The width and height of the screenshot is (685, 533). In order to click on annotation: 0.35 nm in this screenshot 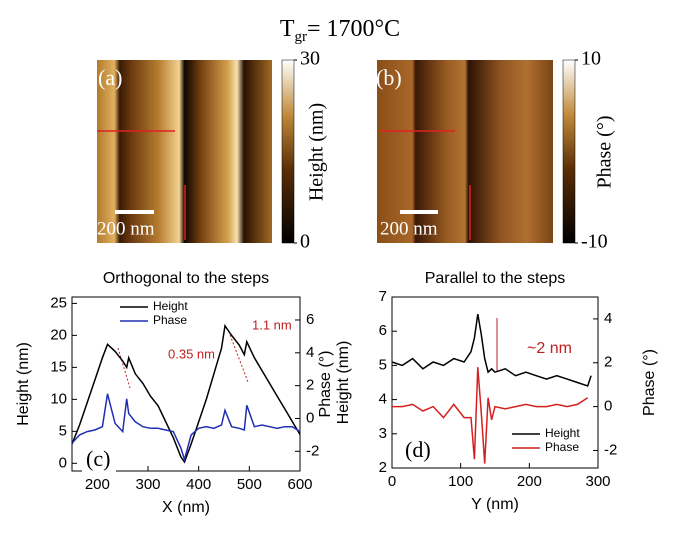, I will do `click(191, 353)`.